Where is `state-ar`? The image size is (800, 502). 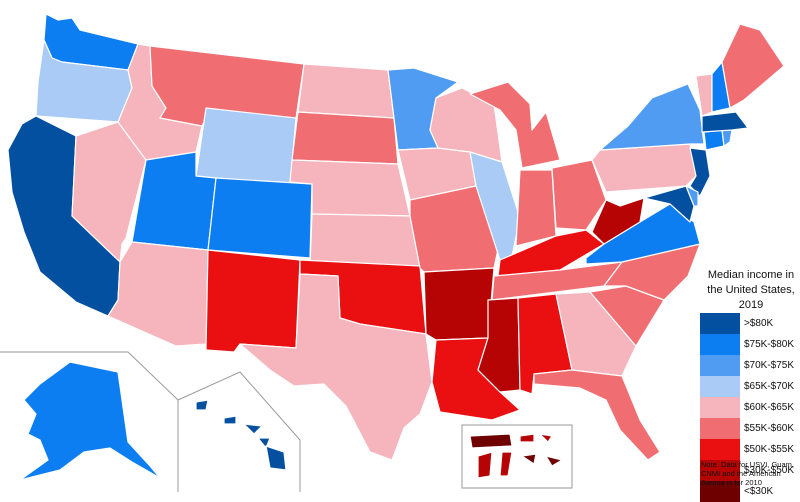 state-ar is located at coordinates (459, 304).